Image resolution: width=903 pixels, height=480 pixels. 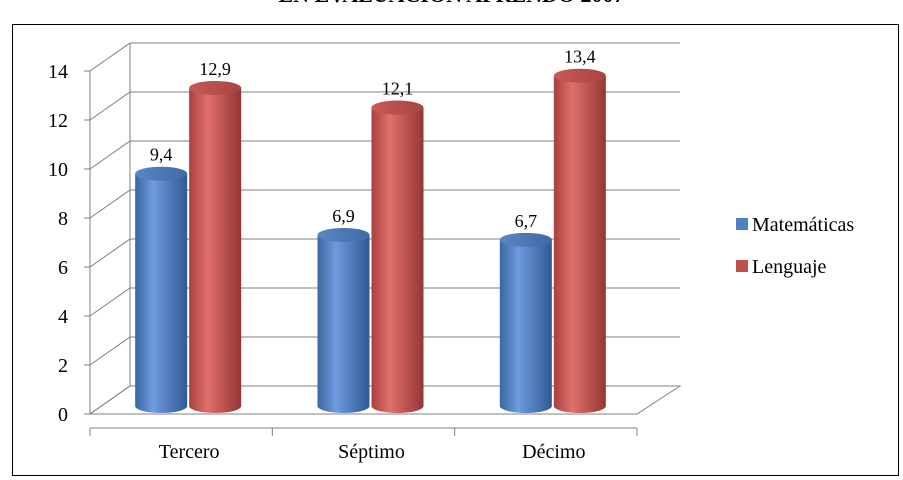 What do you see at coordinates (451, 4) in the screenshot?
I see `chart-title: EN EVALUACIÓN APRENDO 2007` at bounding box center [451, 4].